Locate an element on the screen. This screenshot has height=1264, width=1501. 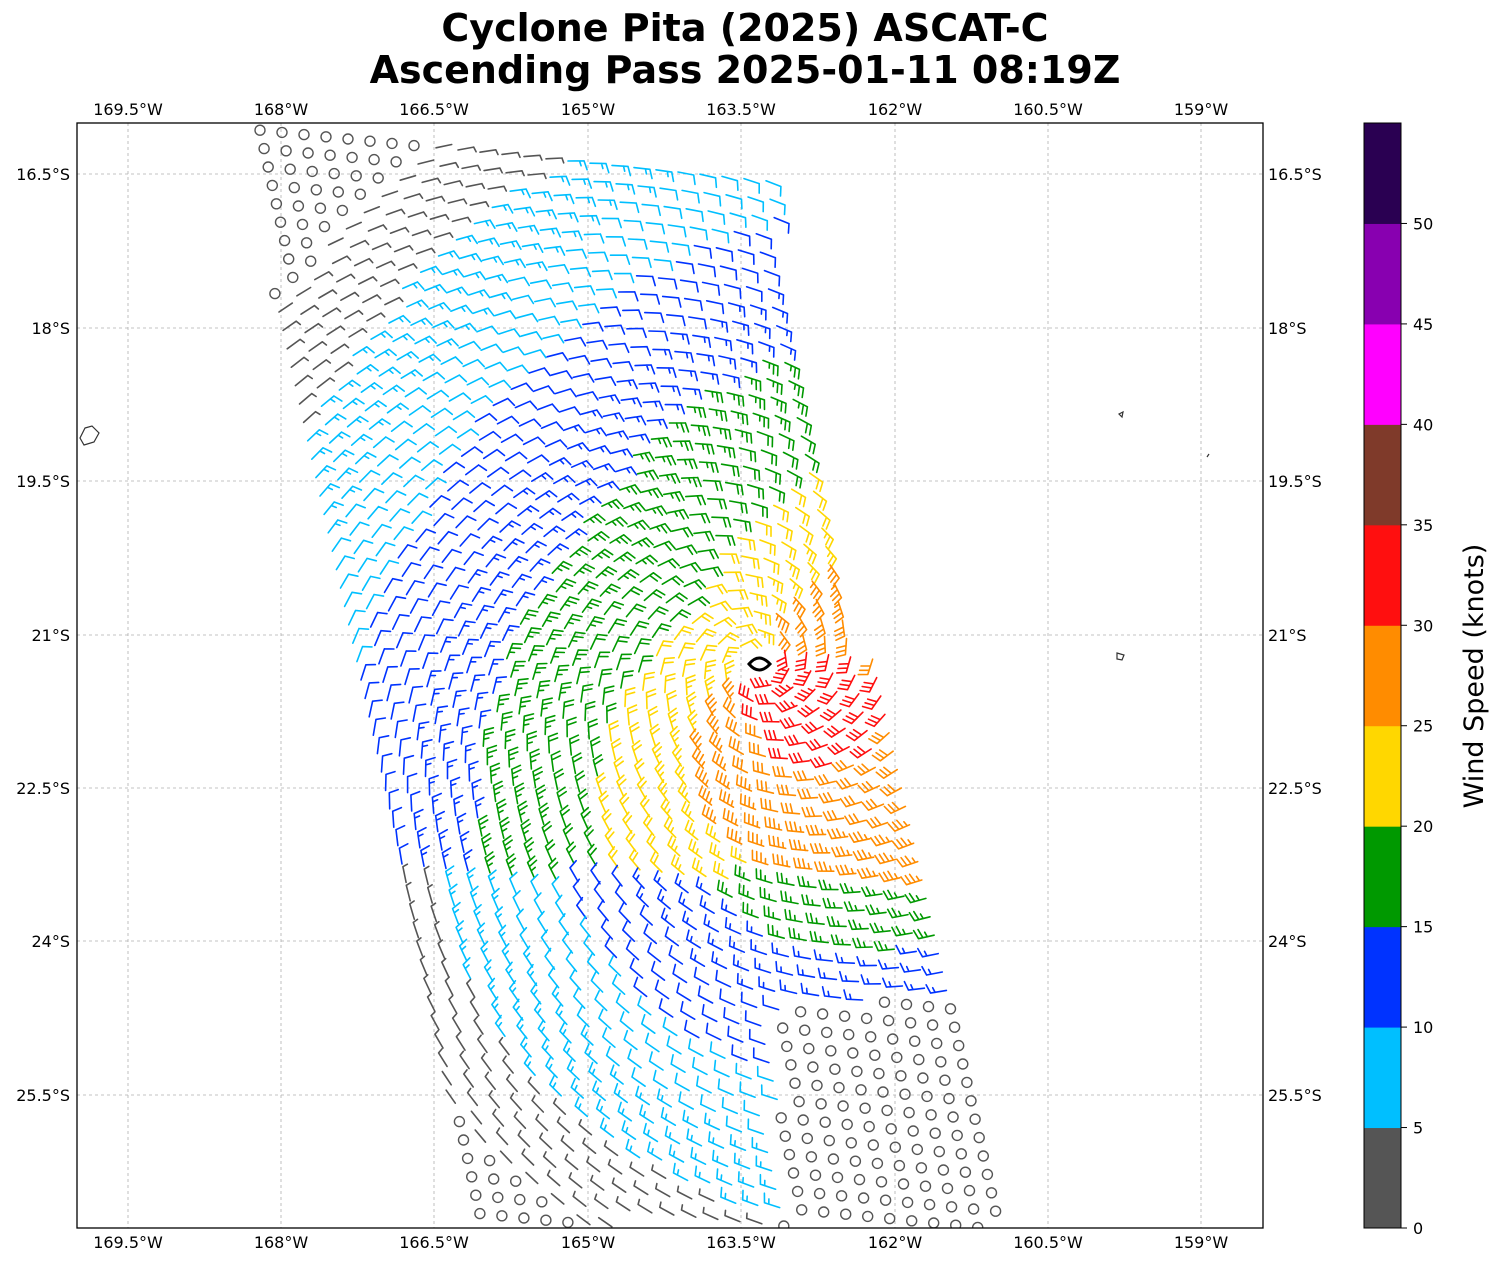
colorbar-segment is located at coordinates (1382, 374).